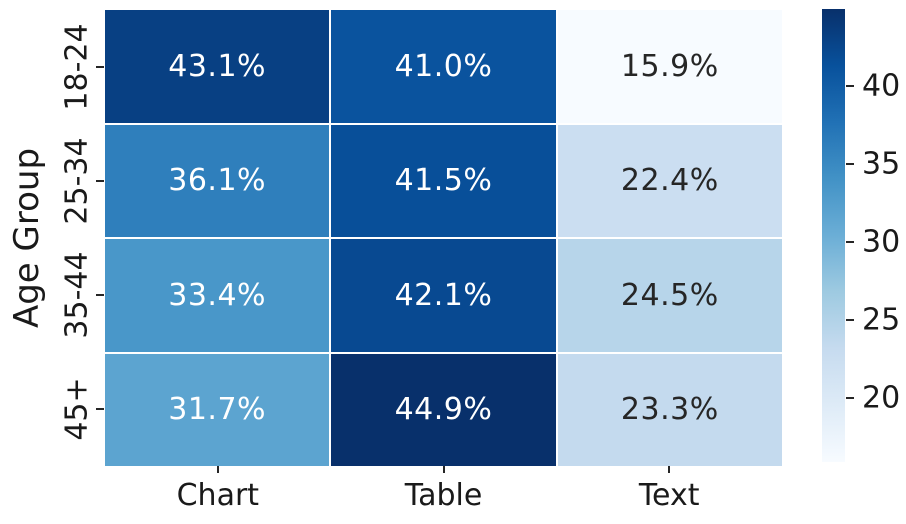 The width and height of the screenshot is (906, 524). Describe the element at coordinates (881, 320) in the screenshot. I see `colorbar-tick-label: 25` at that location.